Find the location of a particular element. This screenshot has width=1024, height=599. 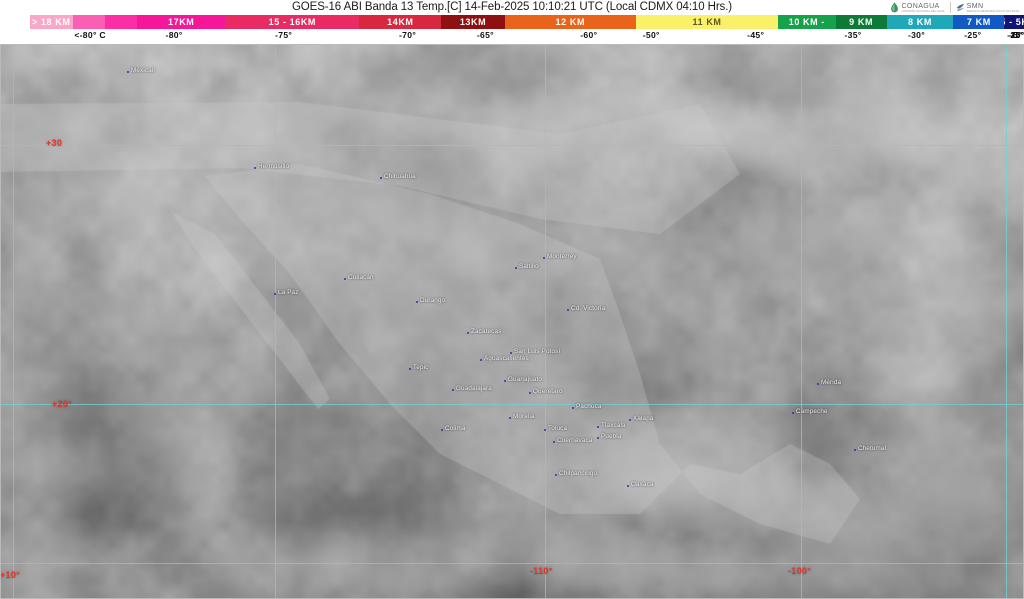

scale-segment: 10 KM - is located at coordinates (807, 22).